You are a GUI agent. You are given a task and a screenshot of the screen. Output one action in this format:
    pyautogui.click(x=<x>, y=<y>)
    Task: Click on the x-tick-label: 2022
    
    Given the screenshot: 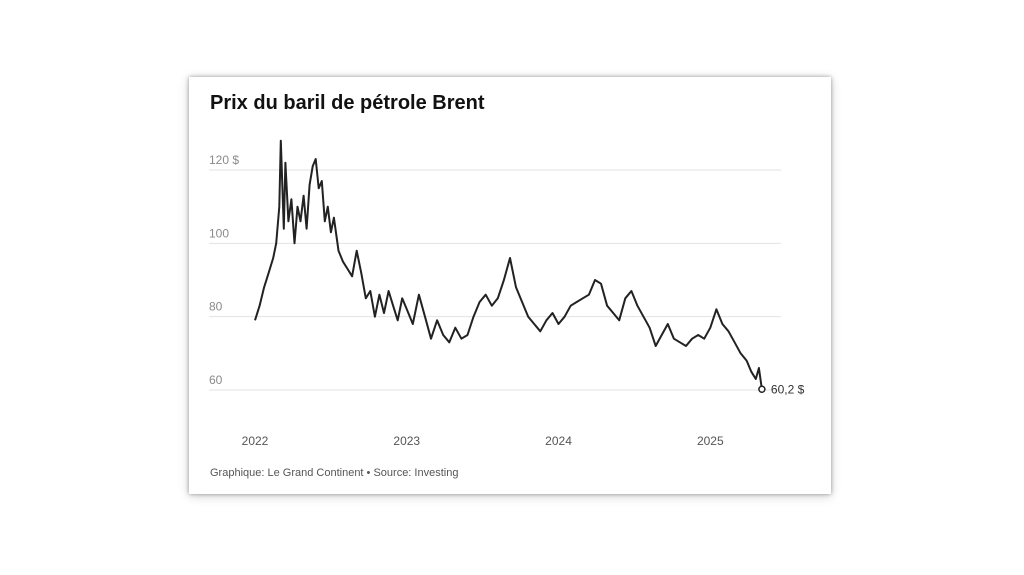 What is the action you would take?
    pyautogui.click(x=255, y=441)
    